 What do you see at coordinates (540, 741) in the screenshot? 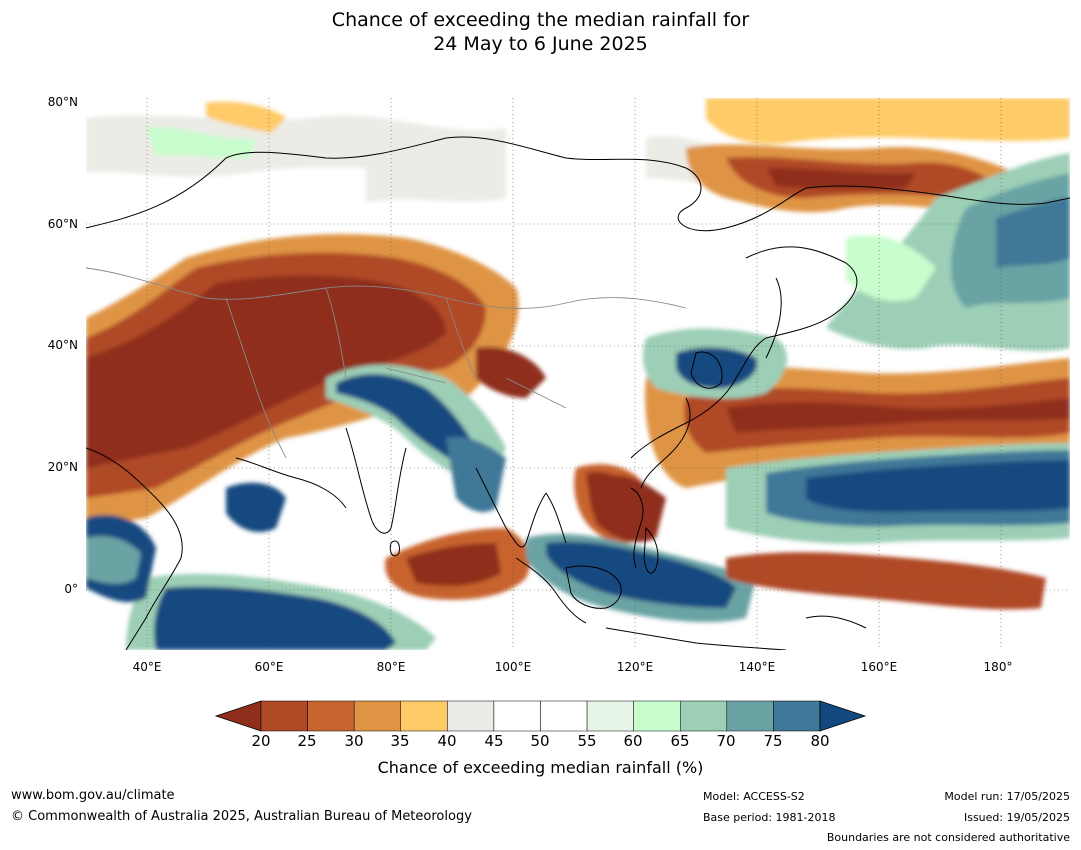
I see `colorbar-tick-50: 50` at bounding box center [540, 741].